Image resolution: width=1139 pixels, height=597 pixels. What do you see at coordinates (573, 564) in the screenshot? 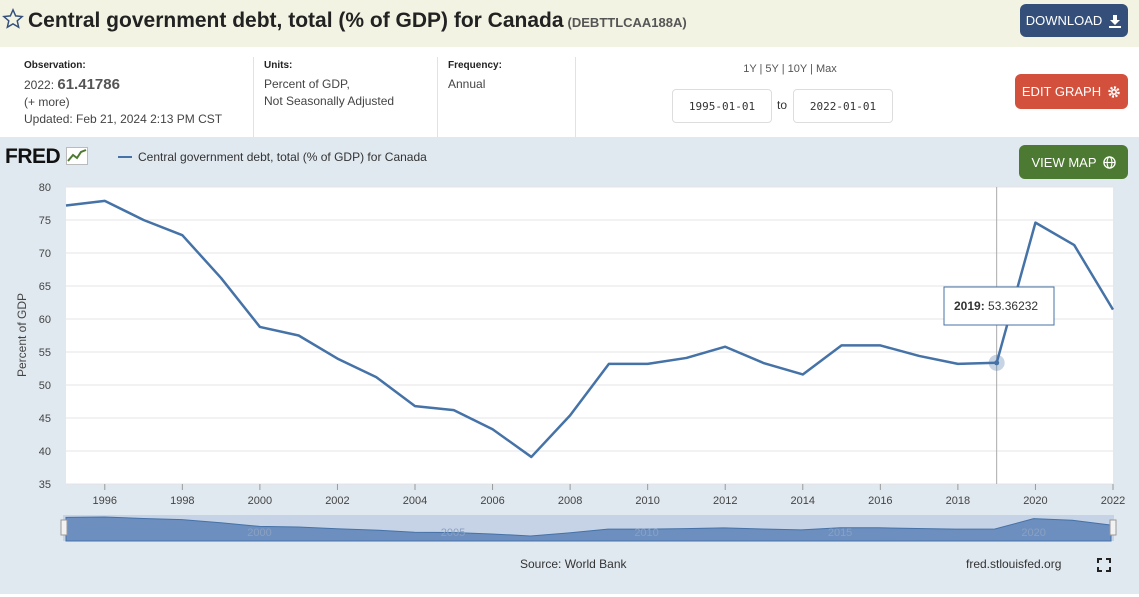
I see `source-label: Source: World Bank` at bounding box center [573, 564].